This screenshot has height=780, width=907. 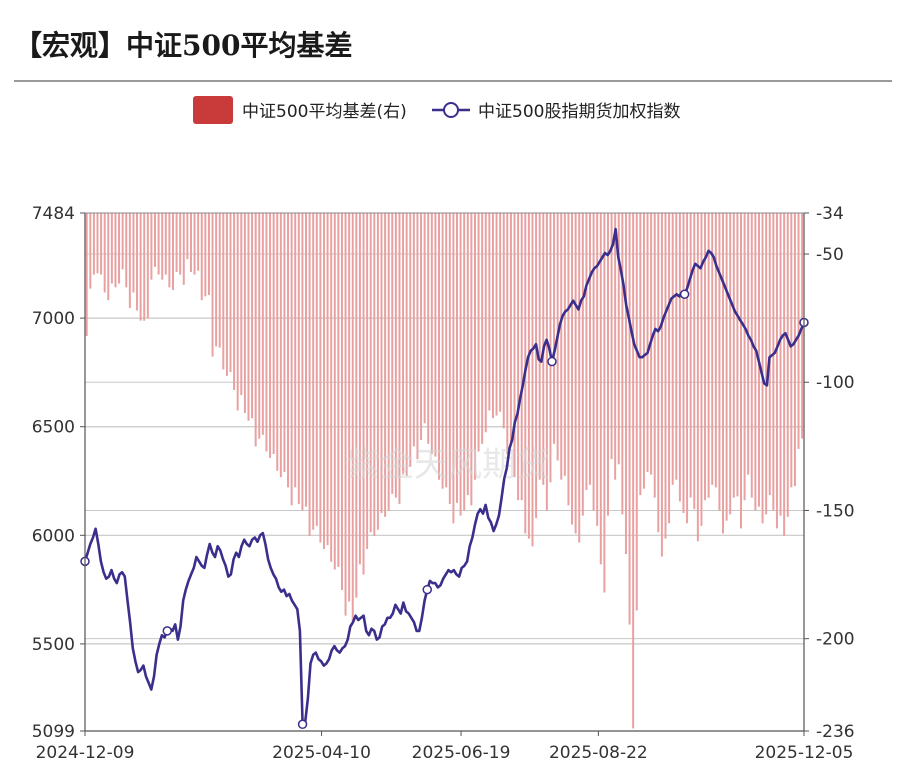 I want to click on title-divider, so click(x=453, y=81).